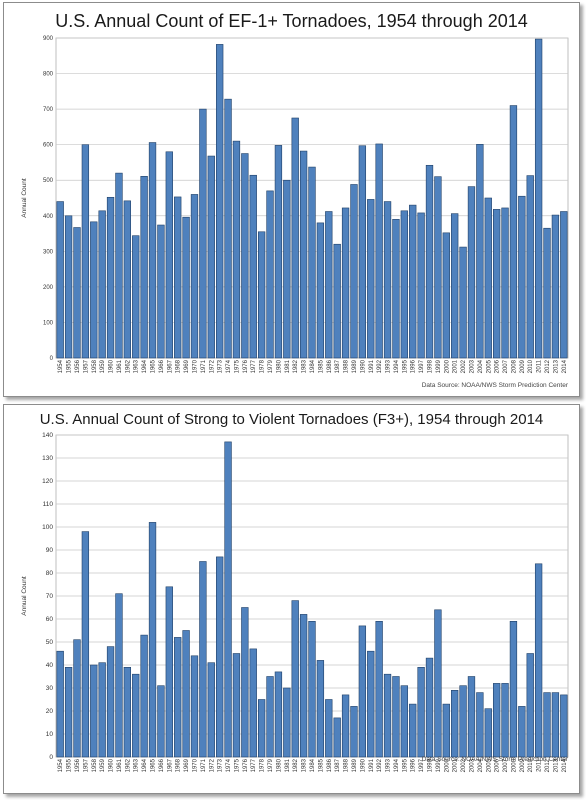  What do you see at coordinates (380, 765) in the screenshot?
I see `x-tick-label: 1992` at bounding box center [380, 765].